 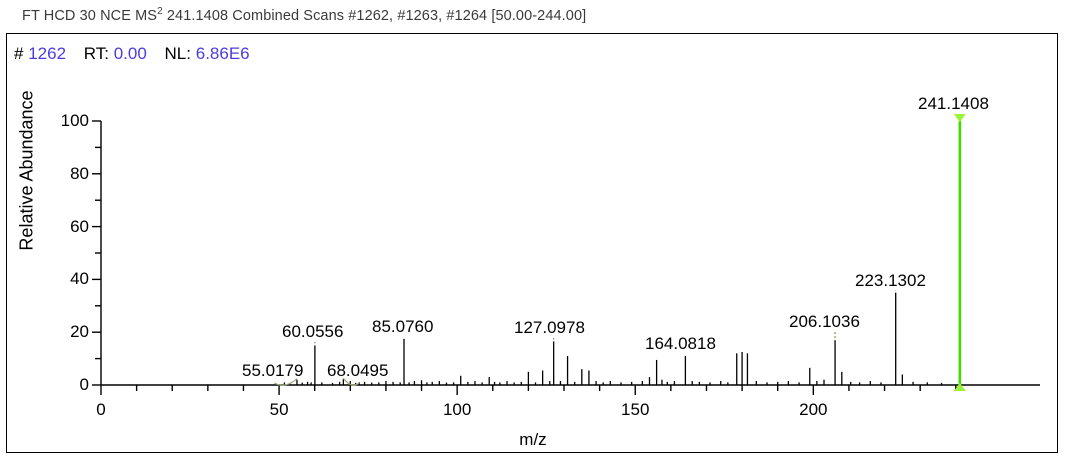 What do you see at coordinates (47, 53) in the screenshot?
I see `scan-number-value: 1262` at bounding box center [47, 53].